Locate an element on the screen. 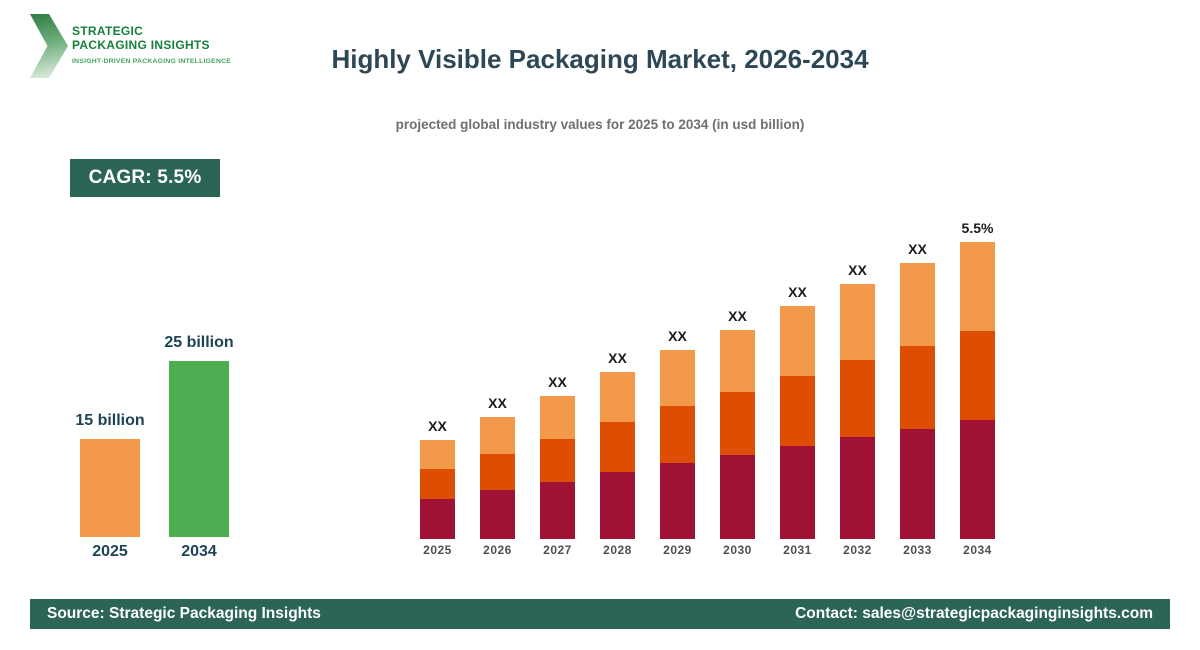 This screenshot has width=1200, height=650. year-label: 2031 is located at coordinates (797, 550).